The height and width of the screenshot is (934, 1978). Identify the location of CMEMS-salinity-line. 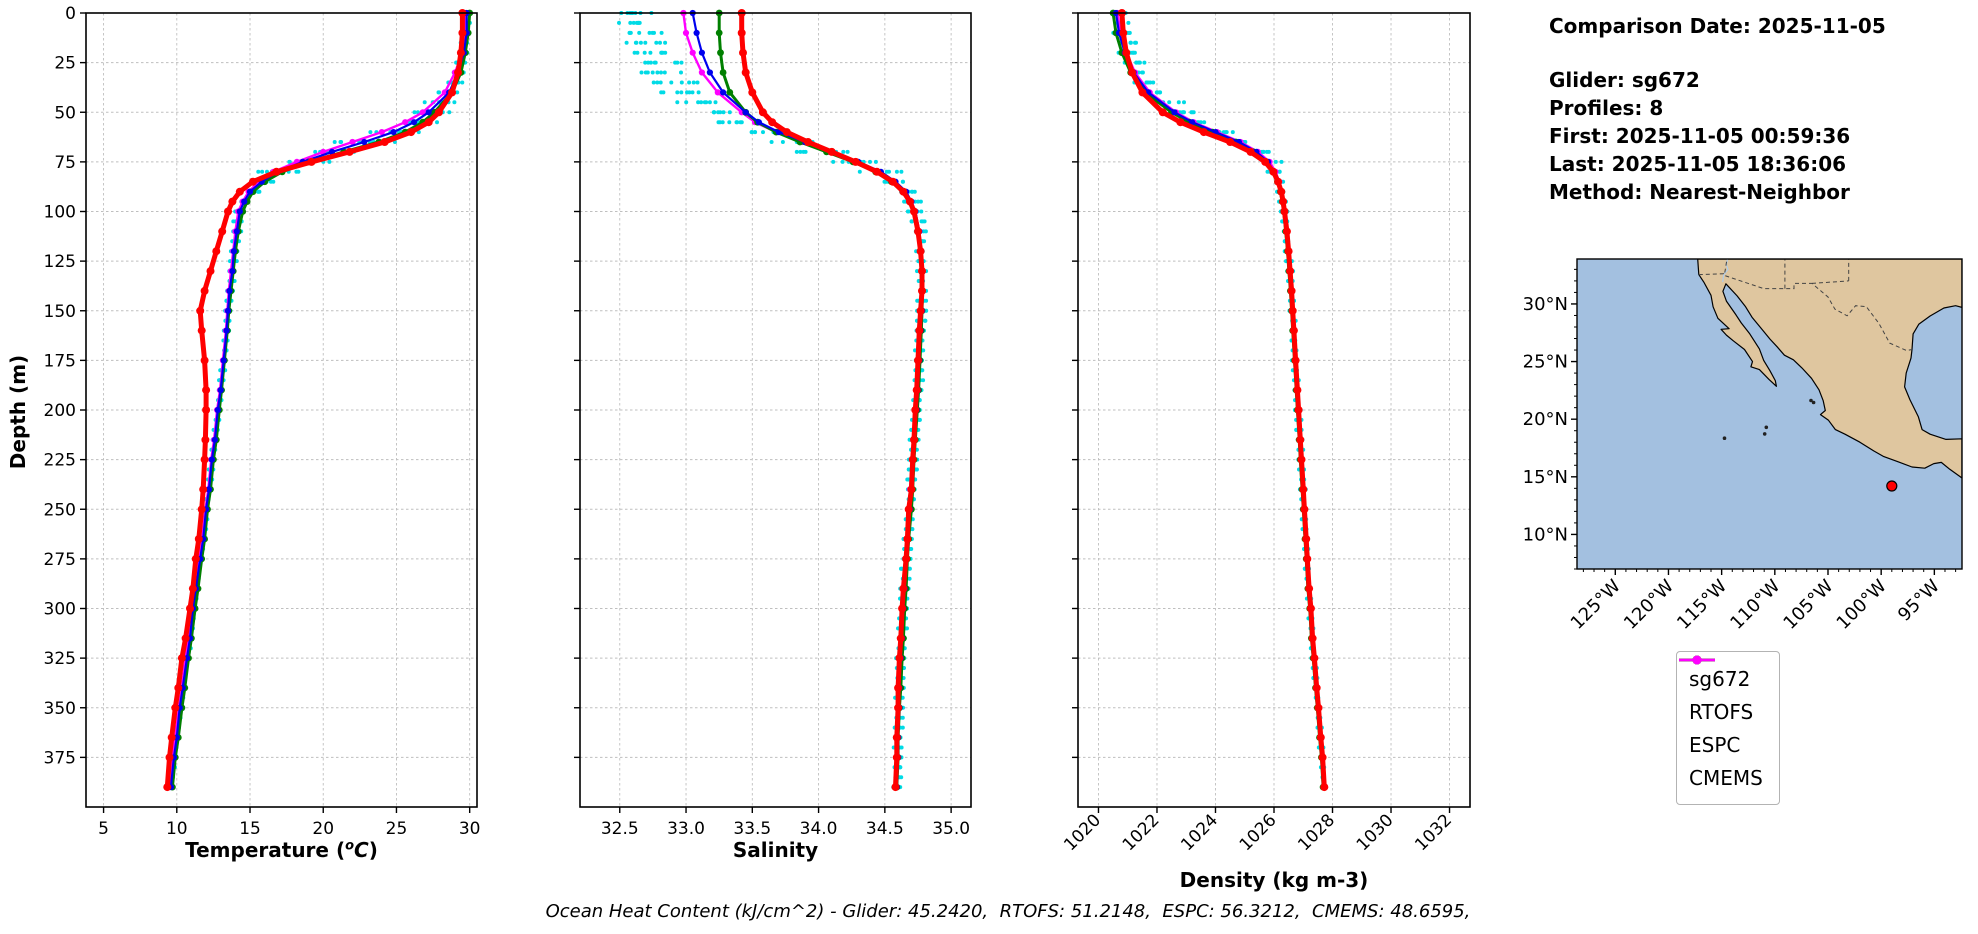
(803, 400).